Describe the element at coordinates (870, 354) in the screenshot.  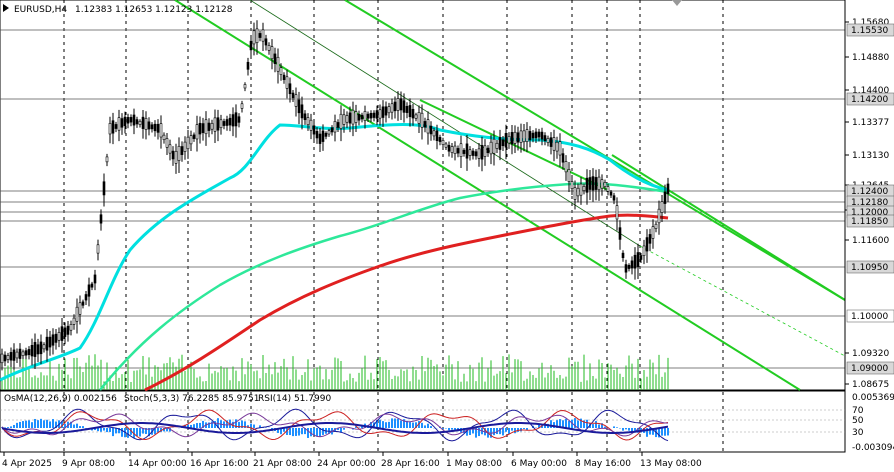
I see `price-tick-label: 1.09320` at that location.